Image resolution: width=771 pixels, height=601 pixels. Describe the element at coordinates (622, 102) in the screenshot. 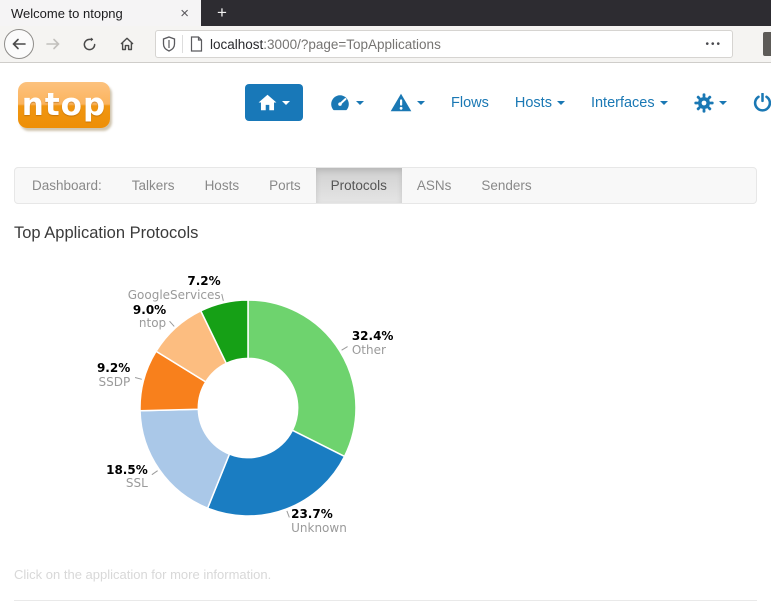

I see `nav-interfaces-label: Interfaces` at that location.